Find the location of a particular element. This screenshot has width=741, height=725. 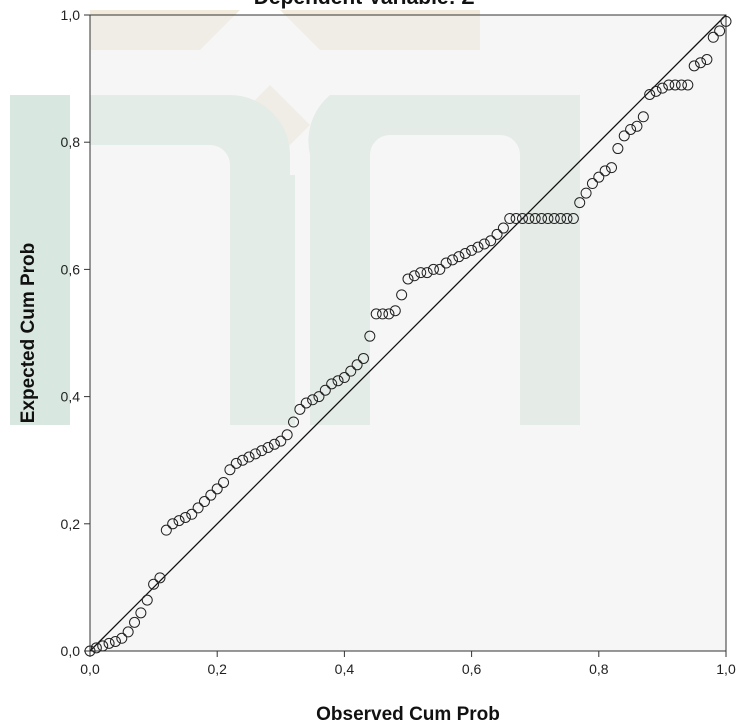

y-tick-0: 0,0 is located at coordinates (75, 651).